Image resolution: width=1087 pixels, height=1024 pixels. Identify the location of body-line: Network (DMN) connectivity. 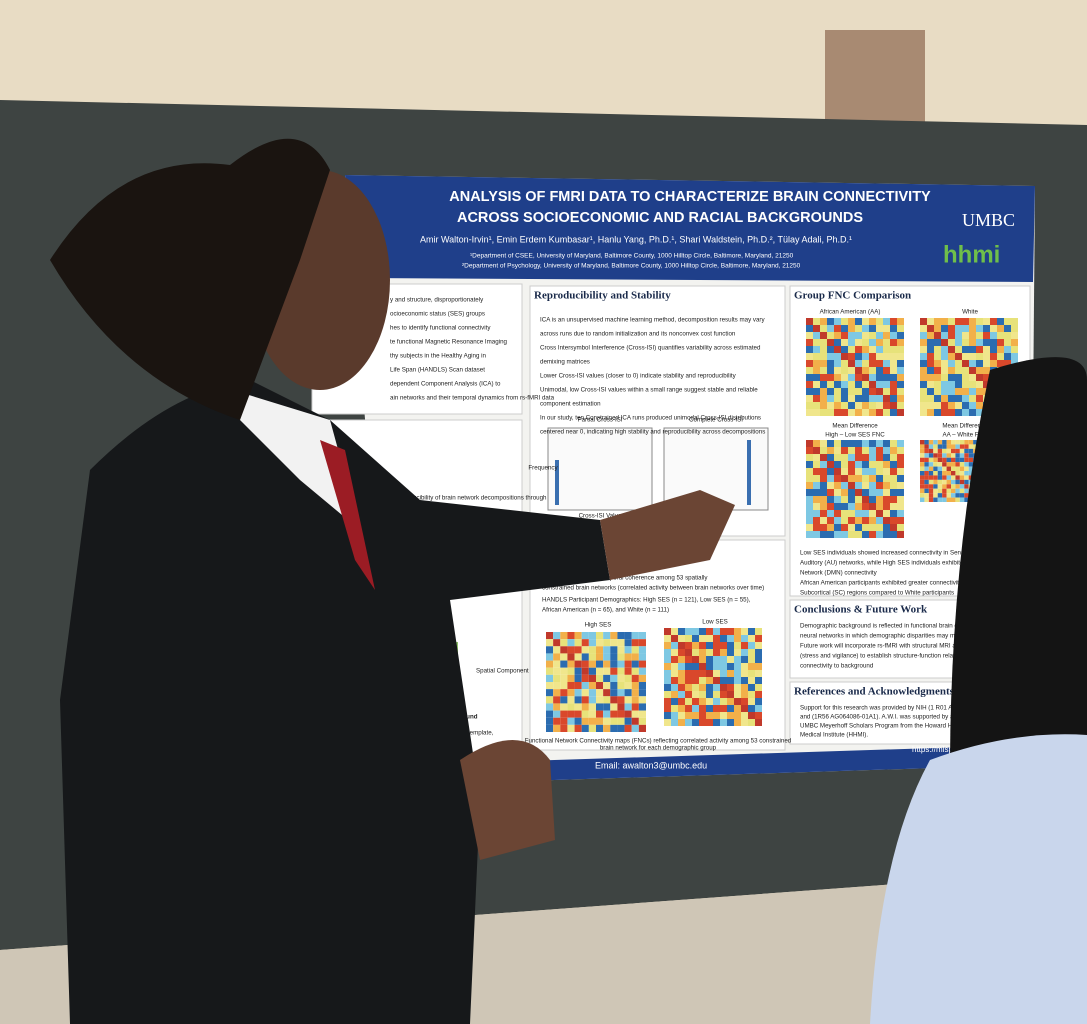
(839, 573).